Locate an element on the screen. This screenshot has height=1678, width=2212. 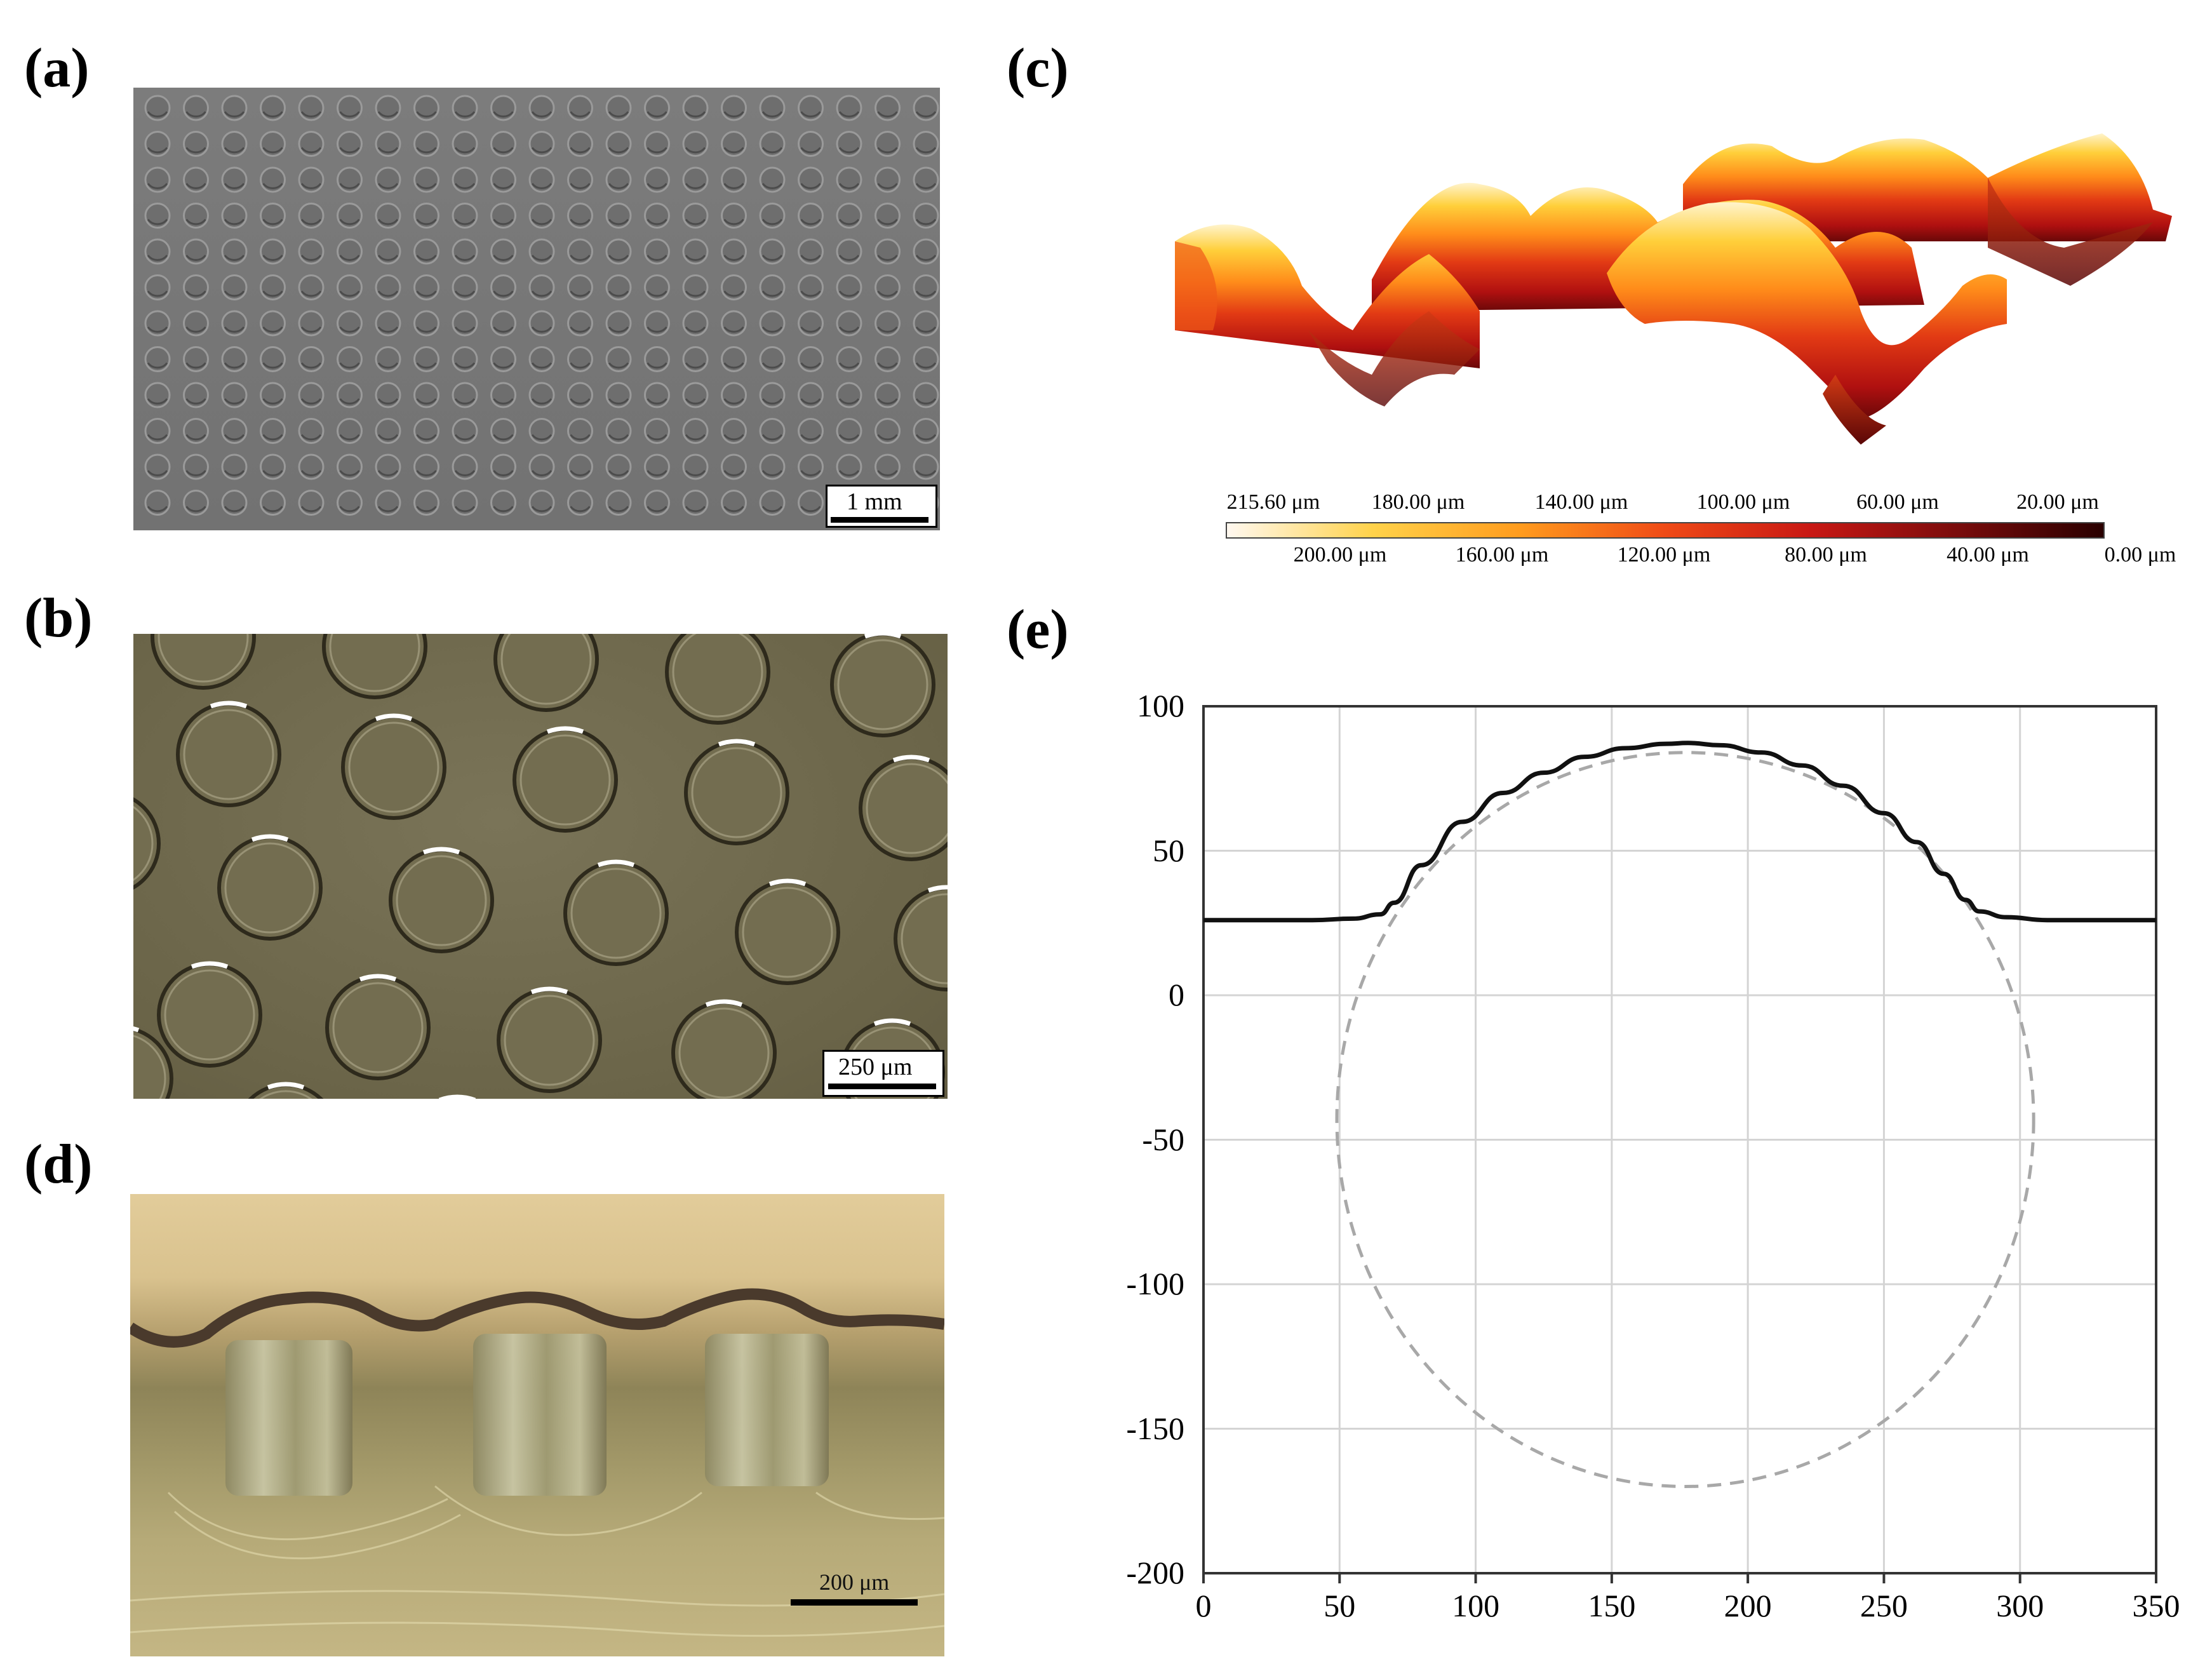
well-array-a is located at coordinates (541, 305).